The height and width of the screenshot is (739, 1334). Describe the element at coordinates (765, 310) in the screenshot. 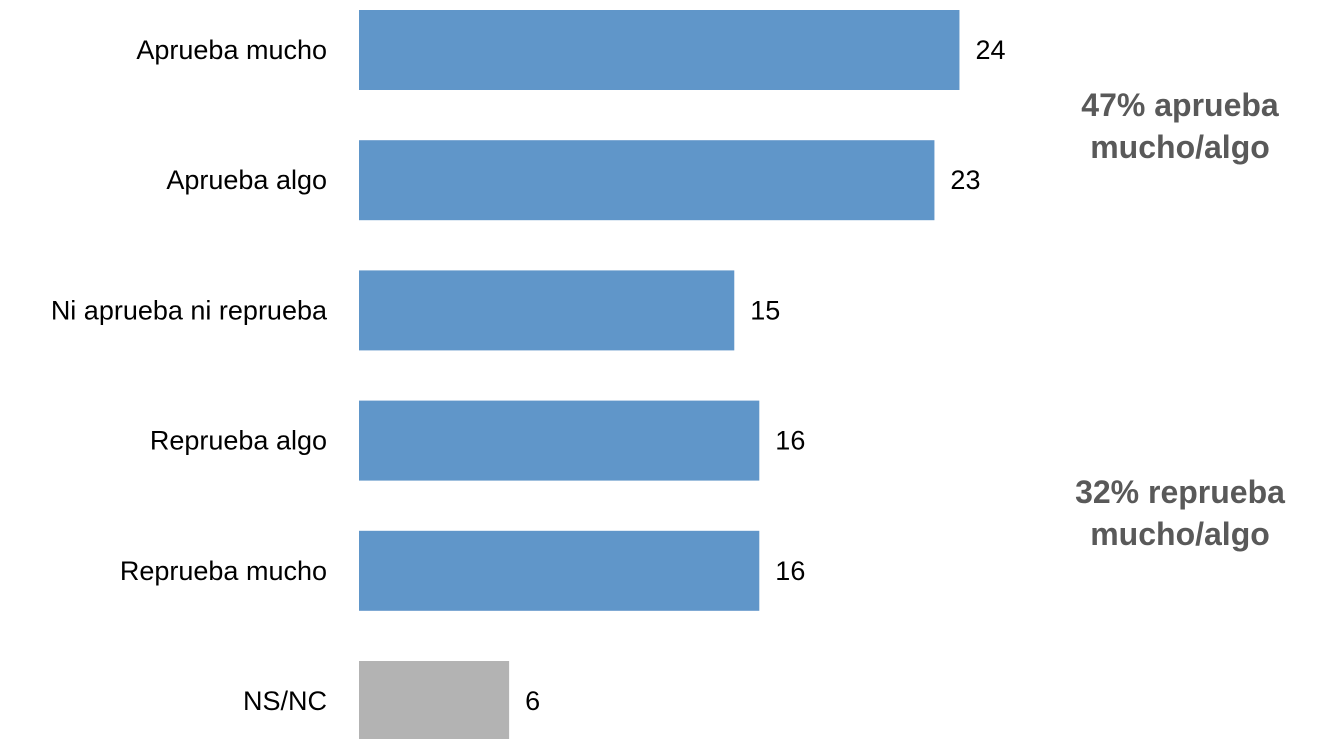

I see `value-label-2: 15` at that location.